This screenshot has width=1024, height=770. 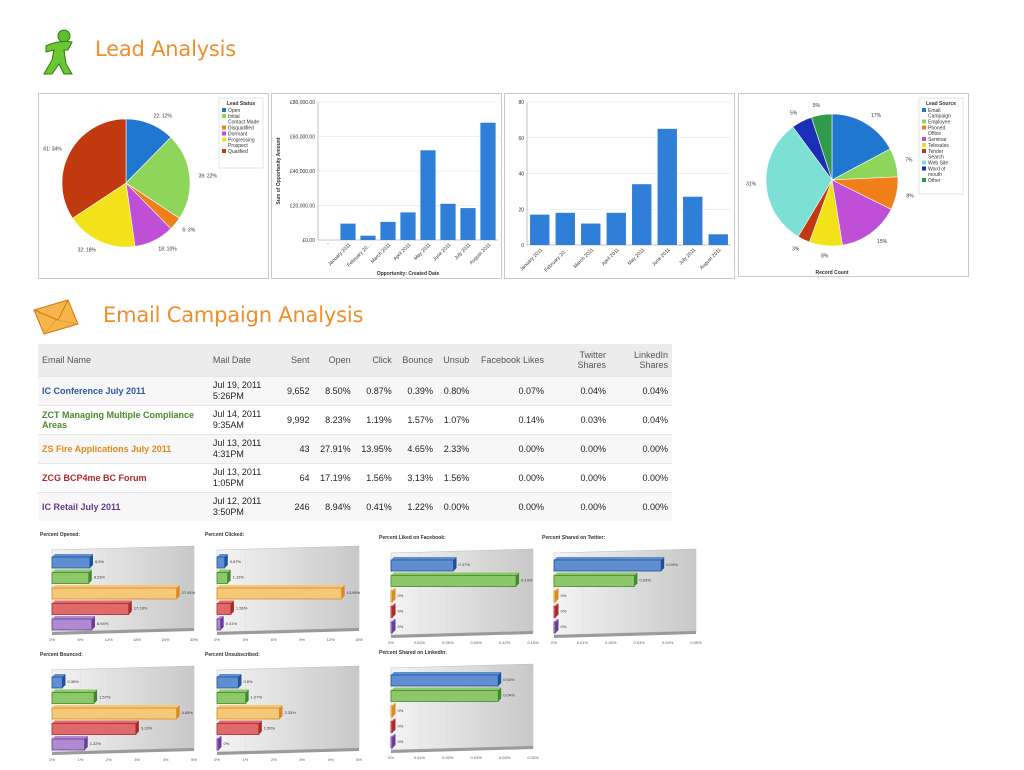 What do you see at coordinates (416, 360) in the screenshot?
I see `col-bounce: Bounce` at bounding box center [416, 360].